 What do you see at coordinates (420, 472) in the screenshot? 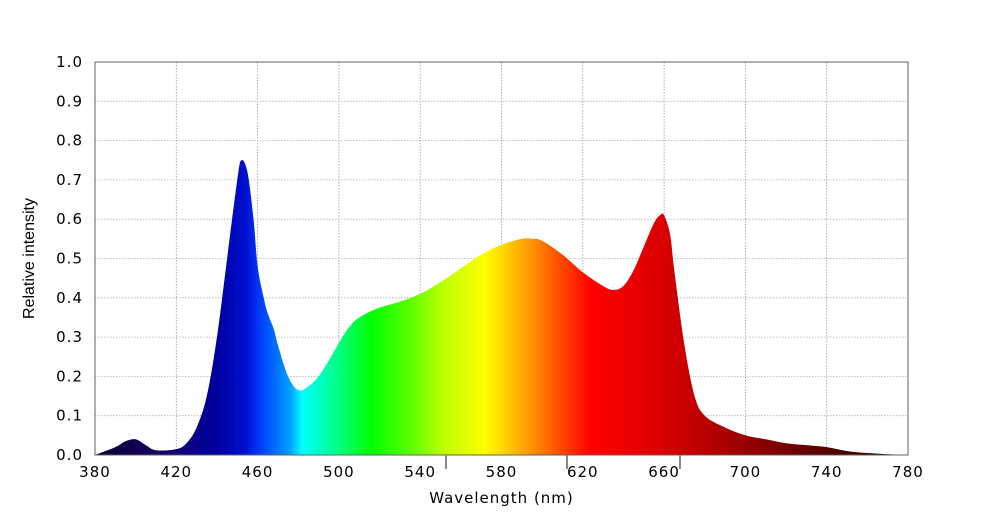
I see `x-tick-label: 540` at bounding box center [420, 472].